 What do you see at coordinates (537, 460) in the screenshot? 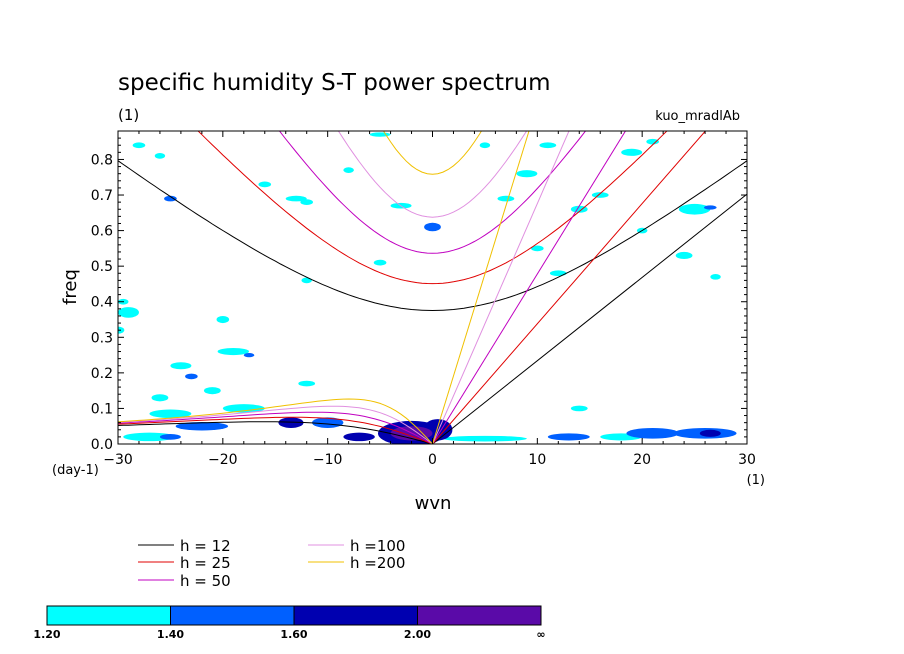
I see `x-tick-label: 10` at bounding box center [537, 460].